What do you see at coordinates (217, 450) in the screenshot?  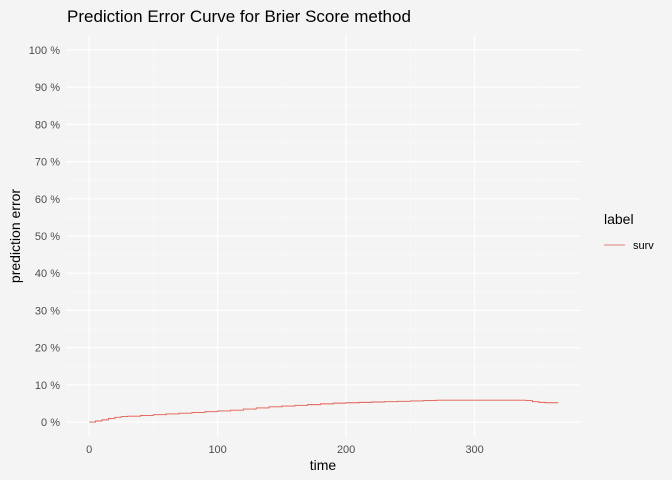 I see `x-tick-label: 100` at bounding box center [217, 450].